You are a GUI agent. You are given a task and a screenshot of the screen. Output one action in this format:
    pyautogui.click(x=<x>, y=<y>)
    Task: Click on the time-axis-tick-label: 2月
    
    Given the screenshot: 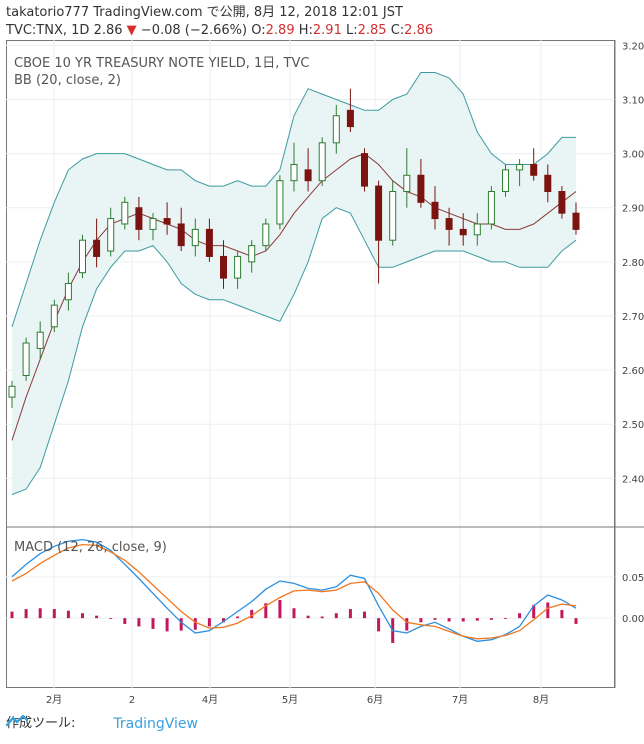 What is the action you would take?
    pyautogui.click(x=54, y=700)
    